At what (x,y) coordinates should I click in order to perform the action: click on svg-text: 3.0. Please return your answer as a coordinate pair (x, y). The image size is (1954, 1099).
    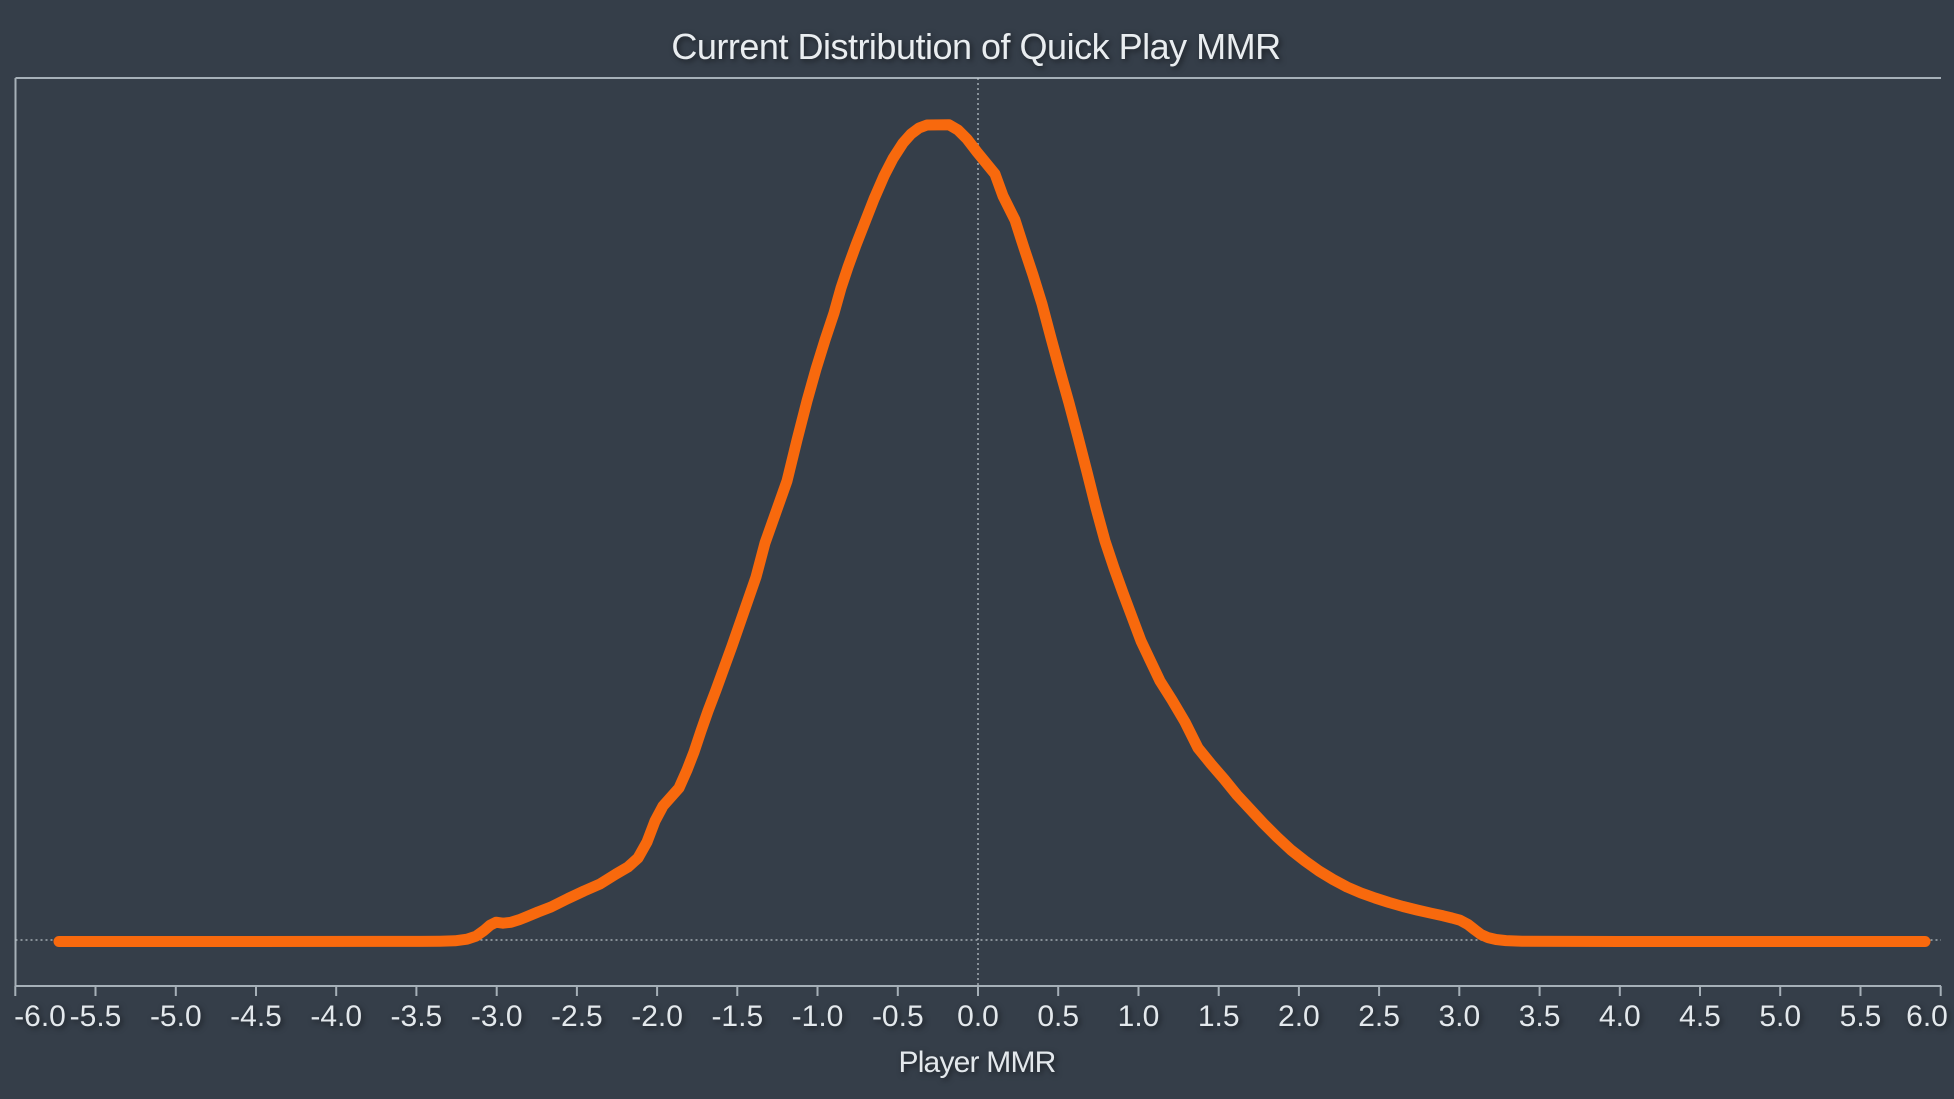
    Looking at the image, I should click on (1459, 1016).